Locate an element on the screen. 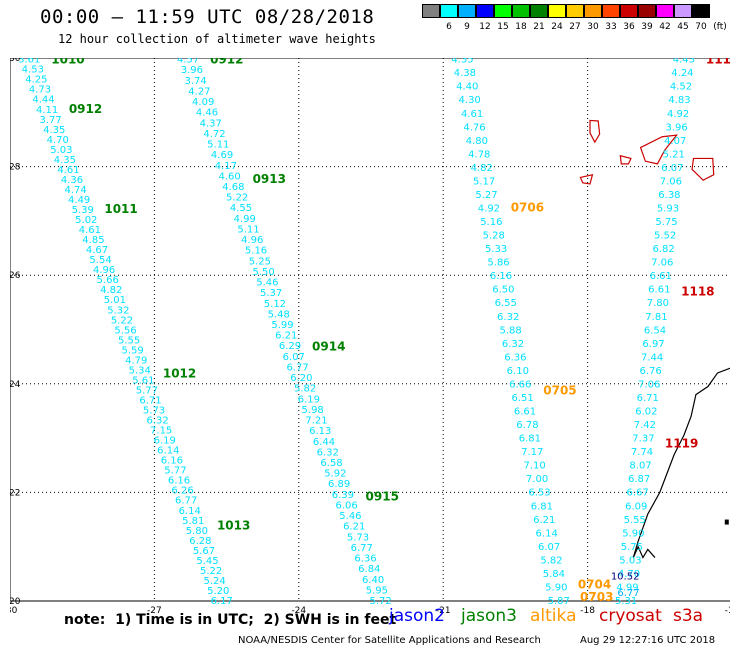 This screenshot has height=650, width=740. wave-height-value: 5.17 is located at coordinates (484, 181).